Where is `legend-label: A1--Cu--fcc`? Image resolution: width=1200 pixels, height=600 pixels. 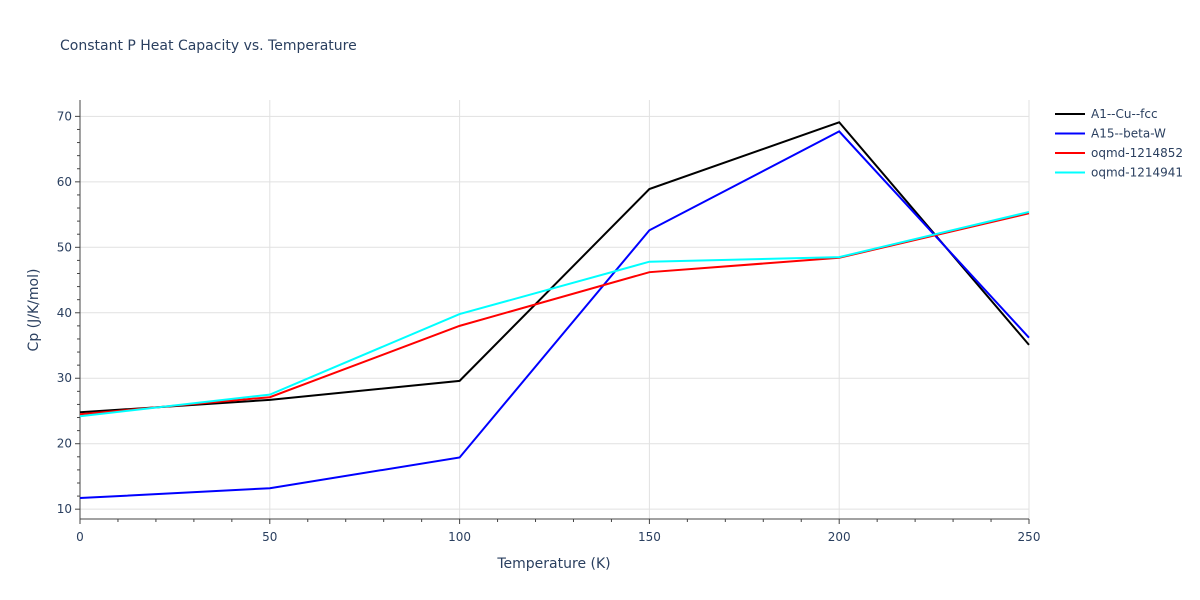
legend-label: A1--Cu--fcc is located at coordinates (1124, 114).